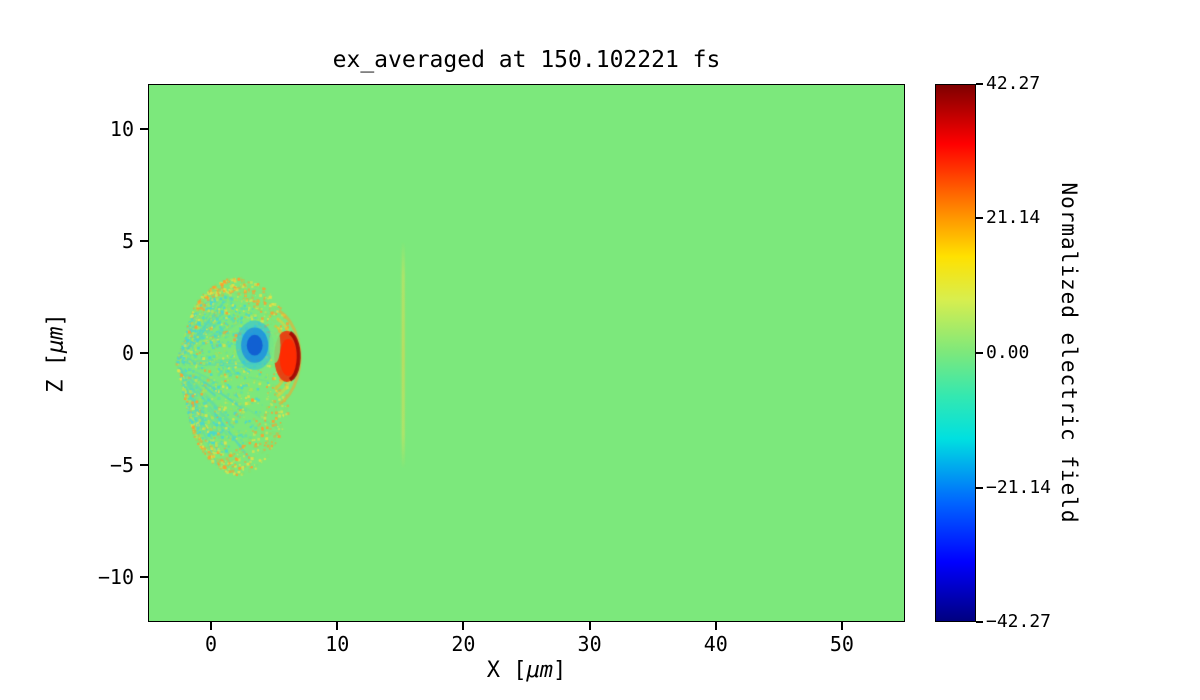 Image resolution: width=1200 pixels, height=700 pixels. Describe the element at coordinates (121, 465) in the screenshot. I see `y-tick-label: −5` at that location.